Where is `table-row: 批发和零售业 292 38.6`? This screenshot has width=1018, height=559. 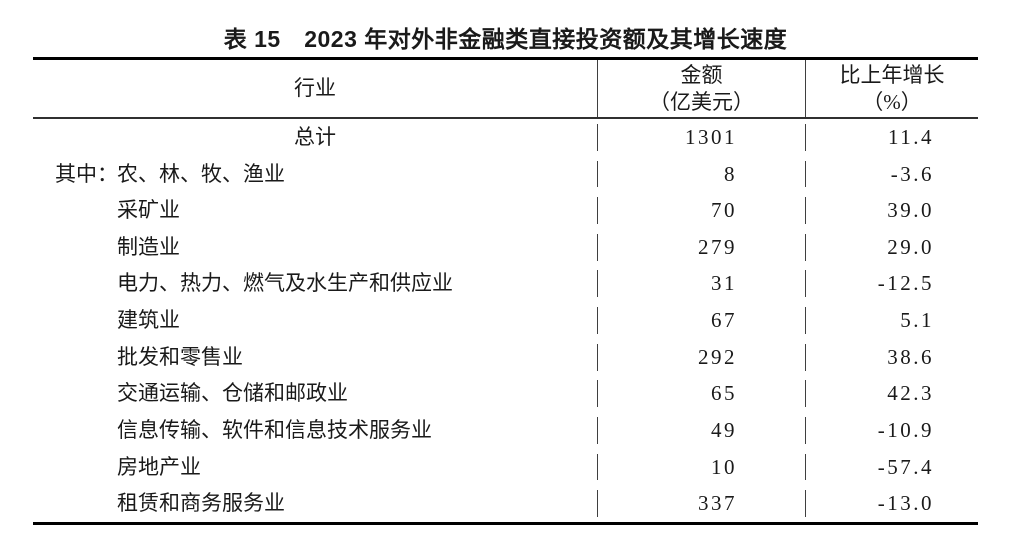 table-row: 批发和零售业 292 38.6 is located at coordinates (505, 357).